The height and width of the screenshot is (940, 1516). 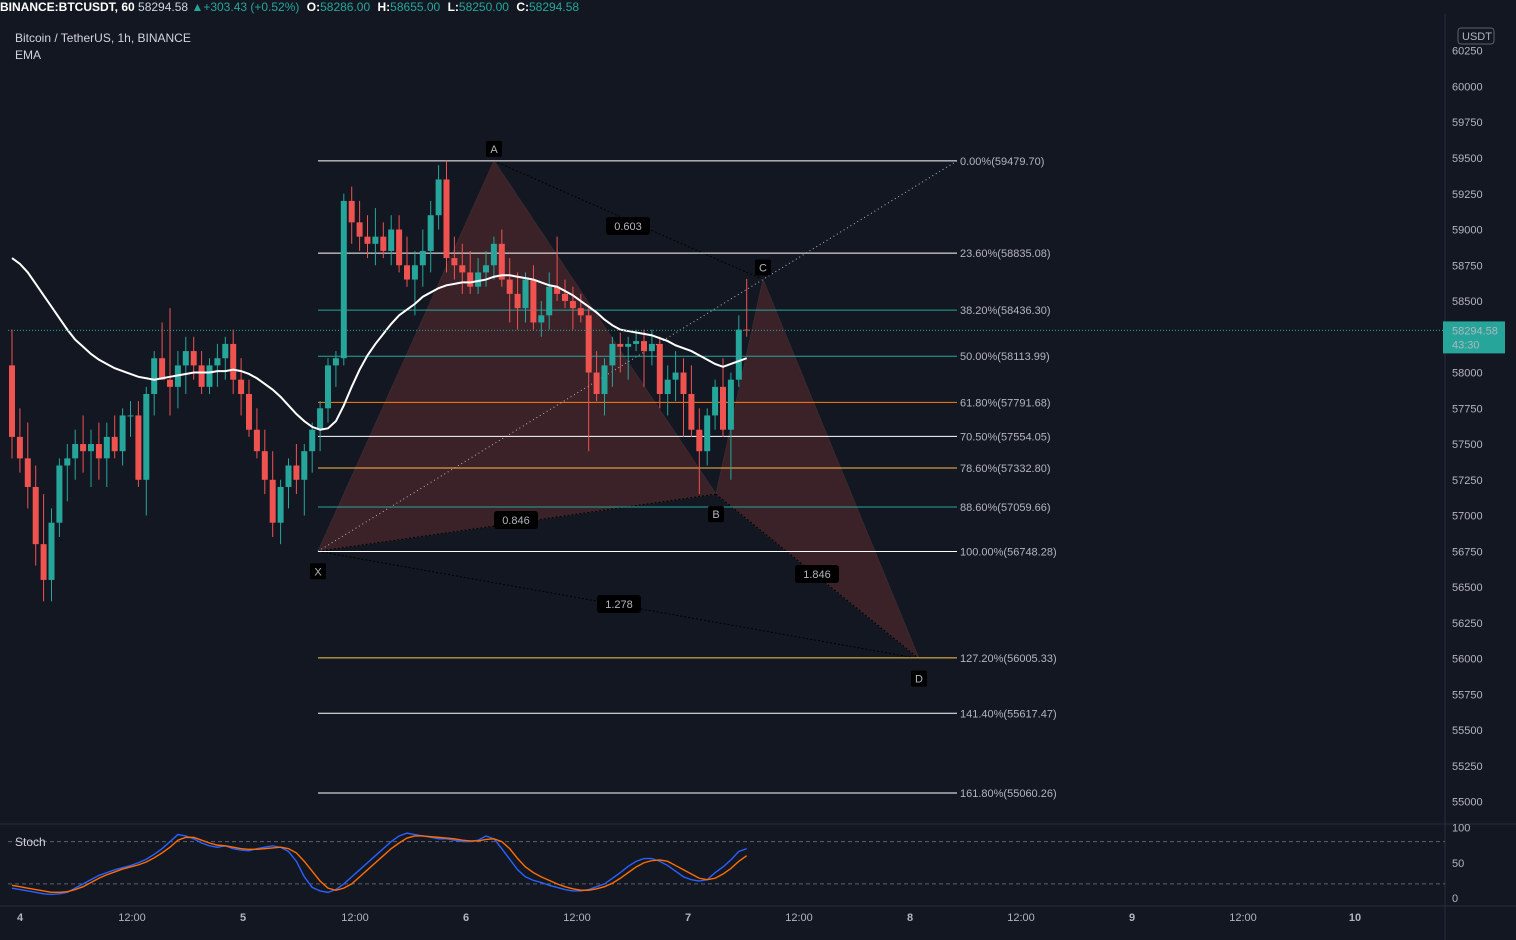 What do you see at coordinates (67, 7) in the screenshot?
I see `symbol-name: BINANCE:BTCUSDT, 60` at bounding box center [67, 7].